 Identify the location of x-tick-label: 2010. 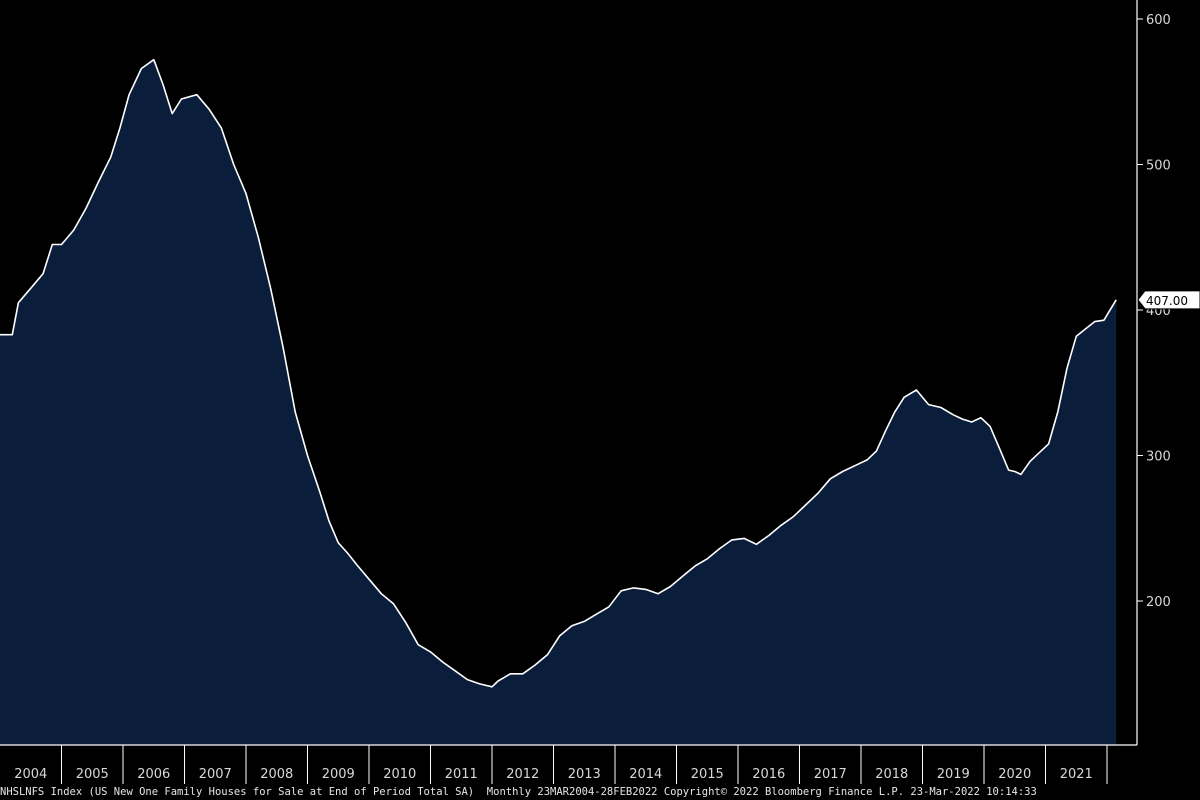
(399, 774).